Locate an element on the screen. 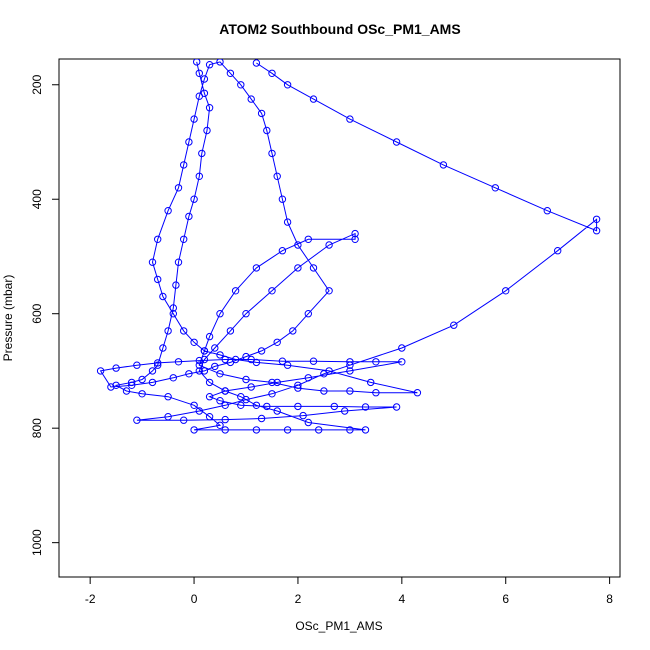 Image resolution: width=650 pixels, height=650 pixels. y-tick-label: 800 is located at coordinates (37, 428).